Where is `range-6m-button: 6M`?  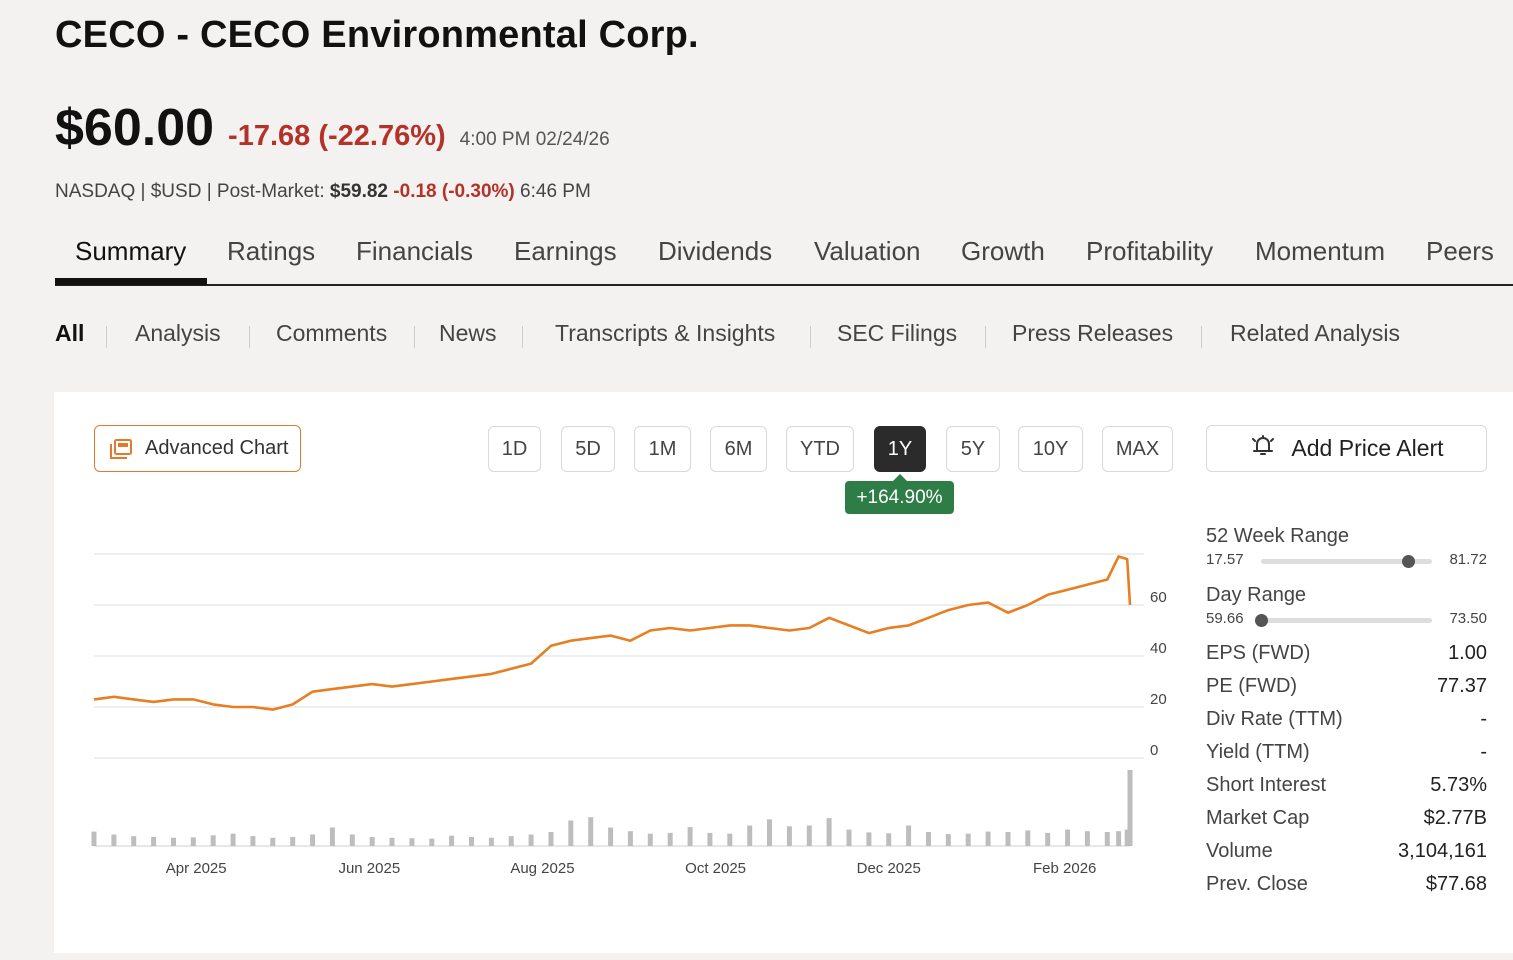 range-6m-button: 6M is located at coordinates (738, 449).